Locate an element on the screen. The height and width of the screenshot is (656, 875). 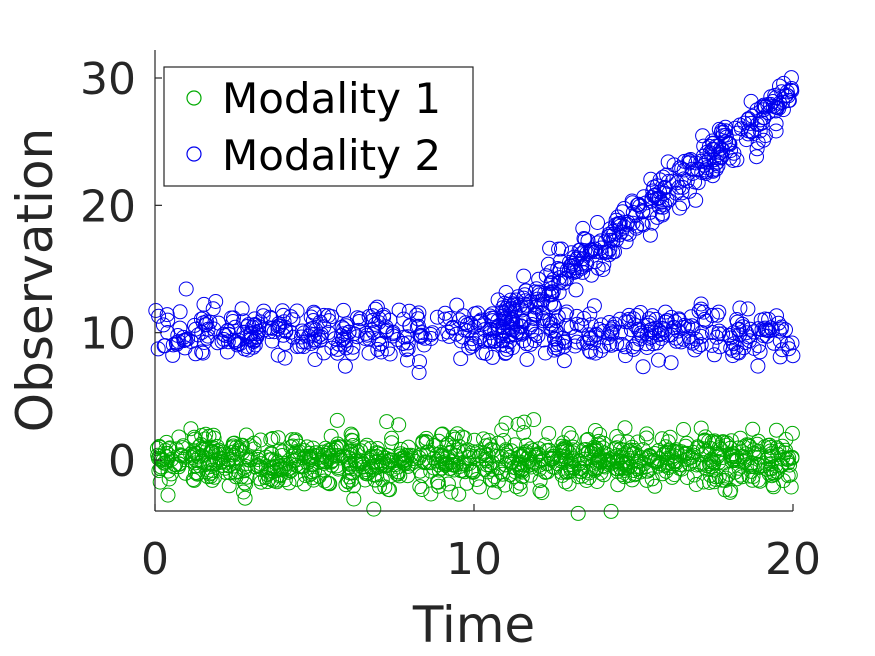
x-tick-label: 10 is located at coordinates (474, 559).